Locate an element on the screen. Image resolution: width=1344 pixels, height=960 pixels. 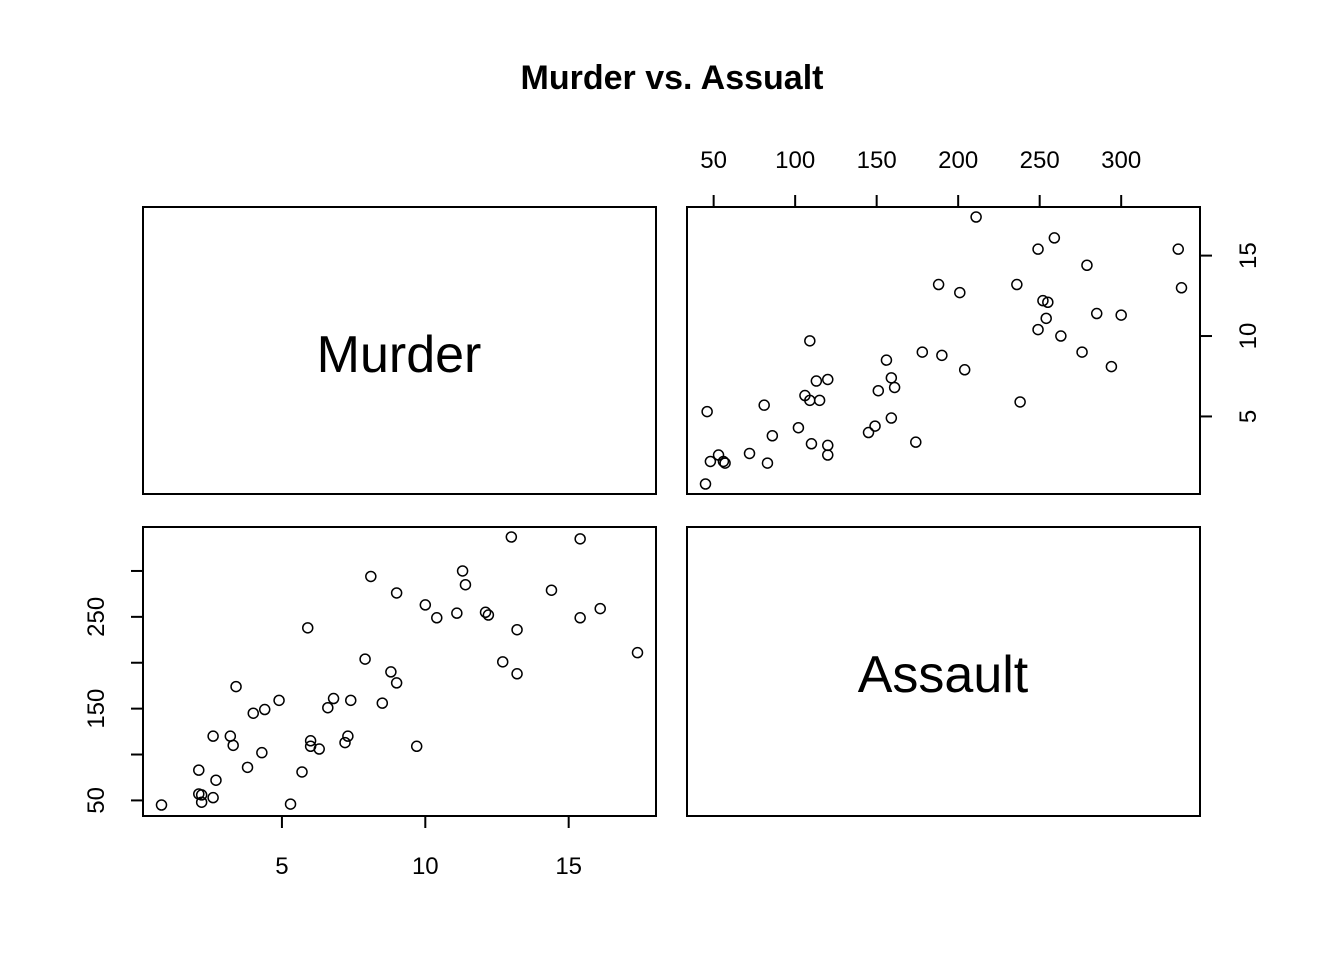
left-axis-tick-label: 150 is located at coordinates (96, 709).